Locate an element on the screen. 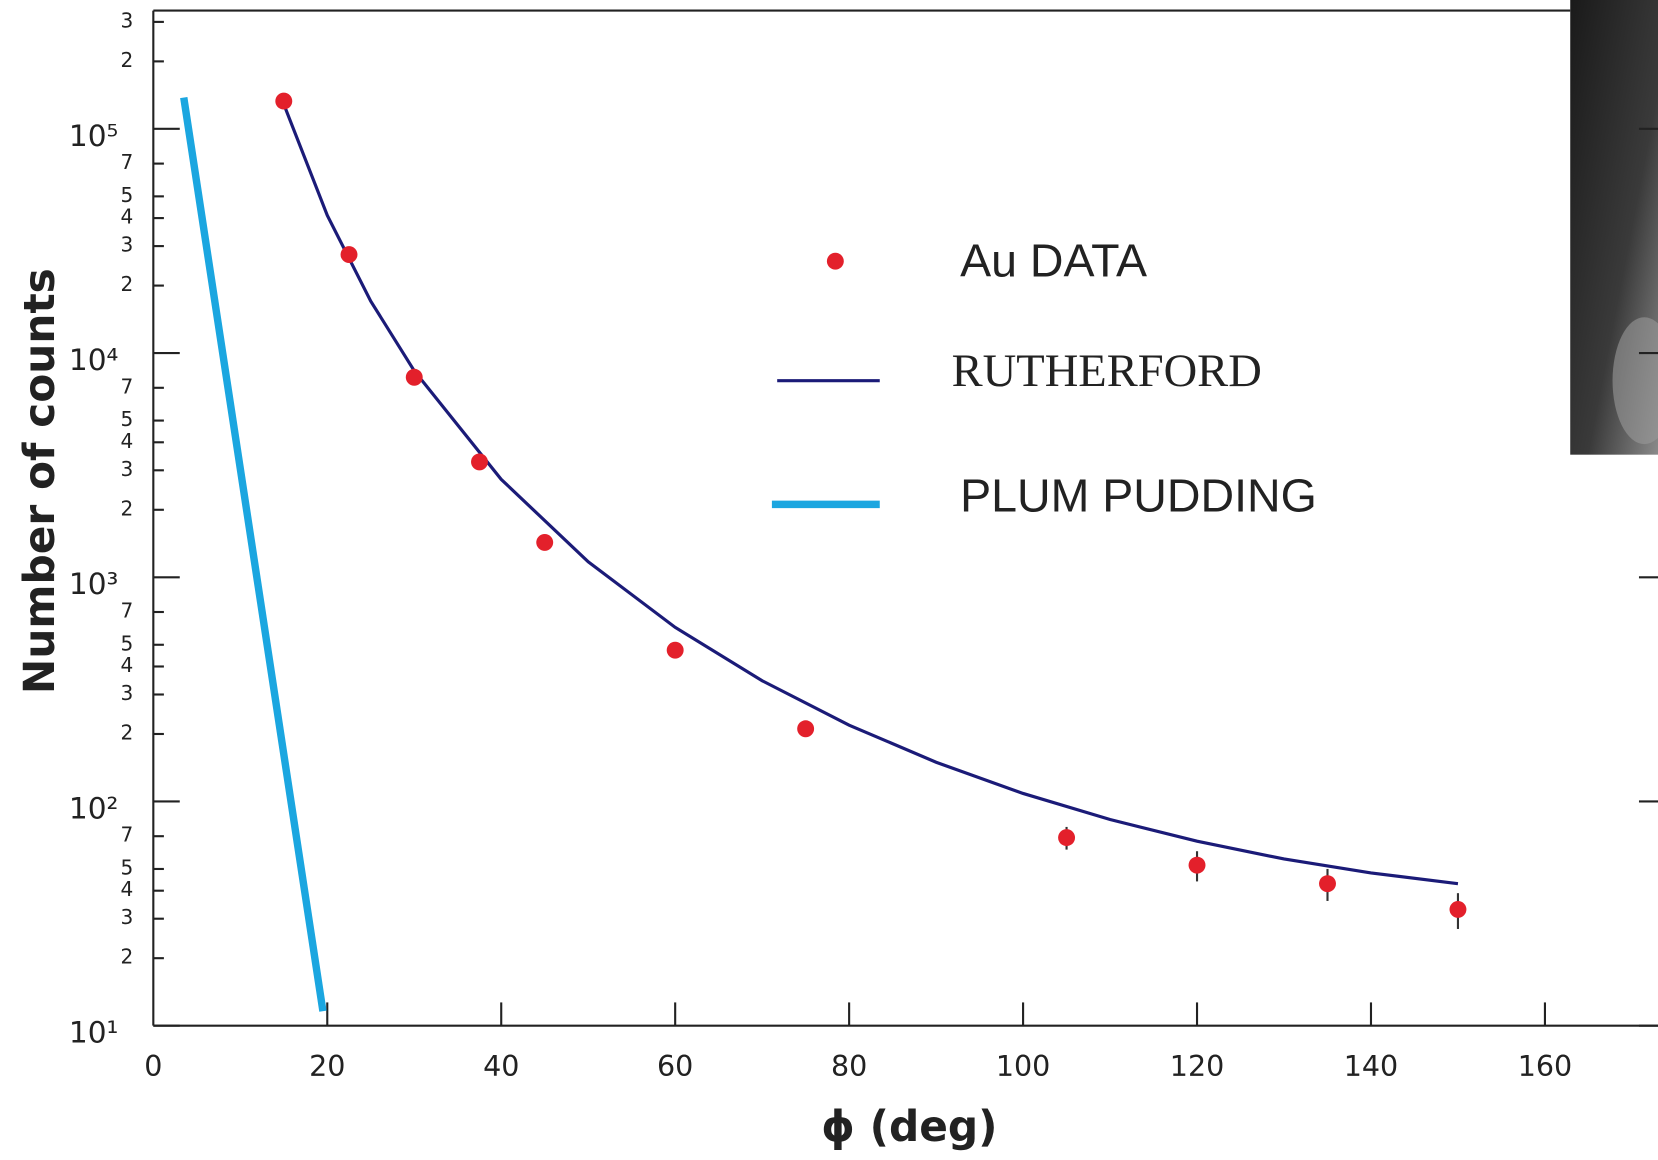 The image size is (1658, 1160). x-tick-label: 20 is located at coordinates (327, 1066).